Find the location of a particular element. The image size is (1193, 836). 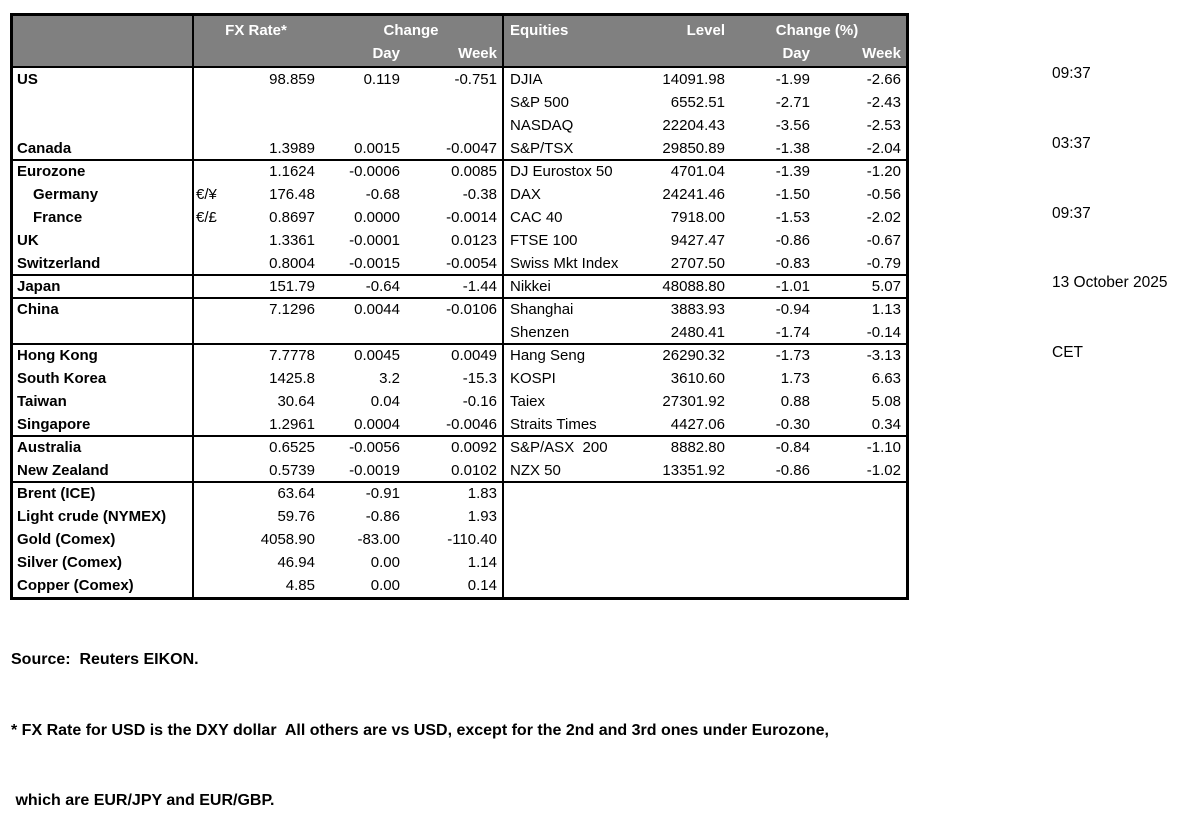

fx-day-change-cell: 0.0045 is located at coordinates (377, 355).